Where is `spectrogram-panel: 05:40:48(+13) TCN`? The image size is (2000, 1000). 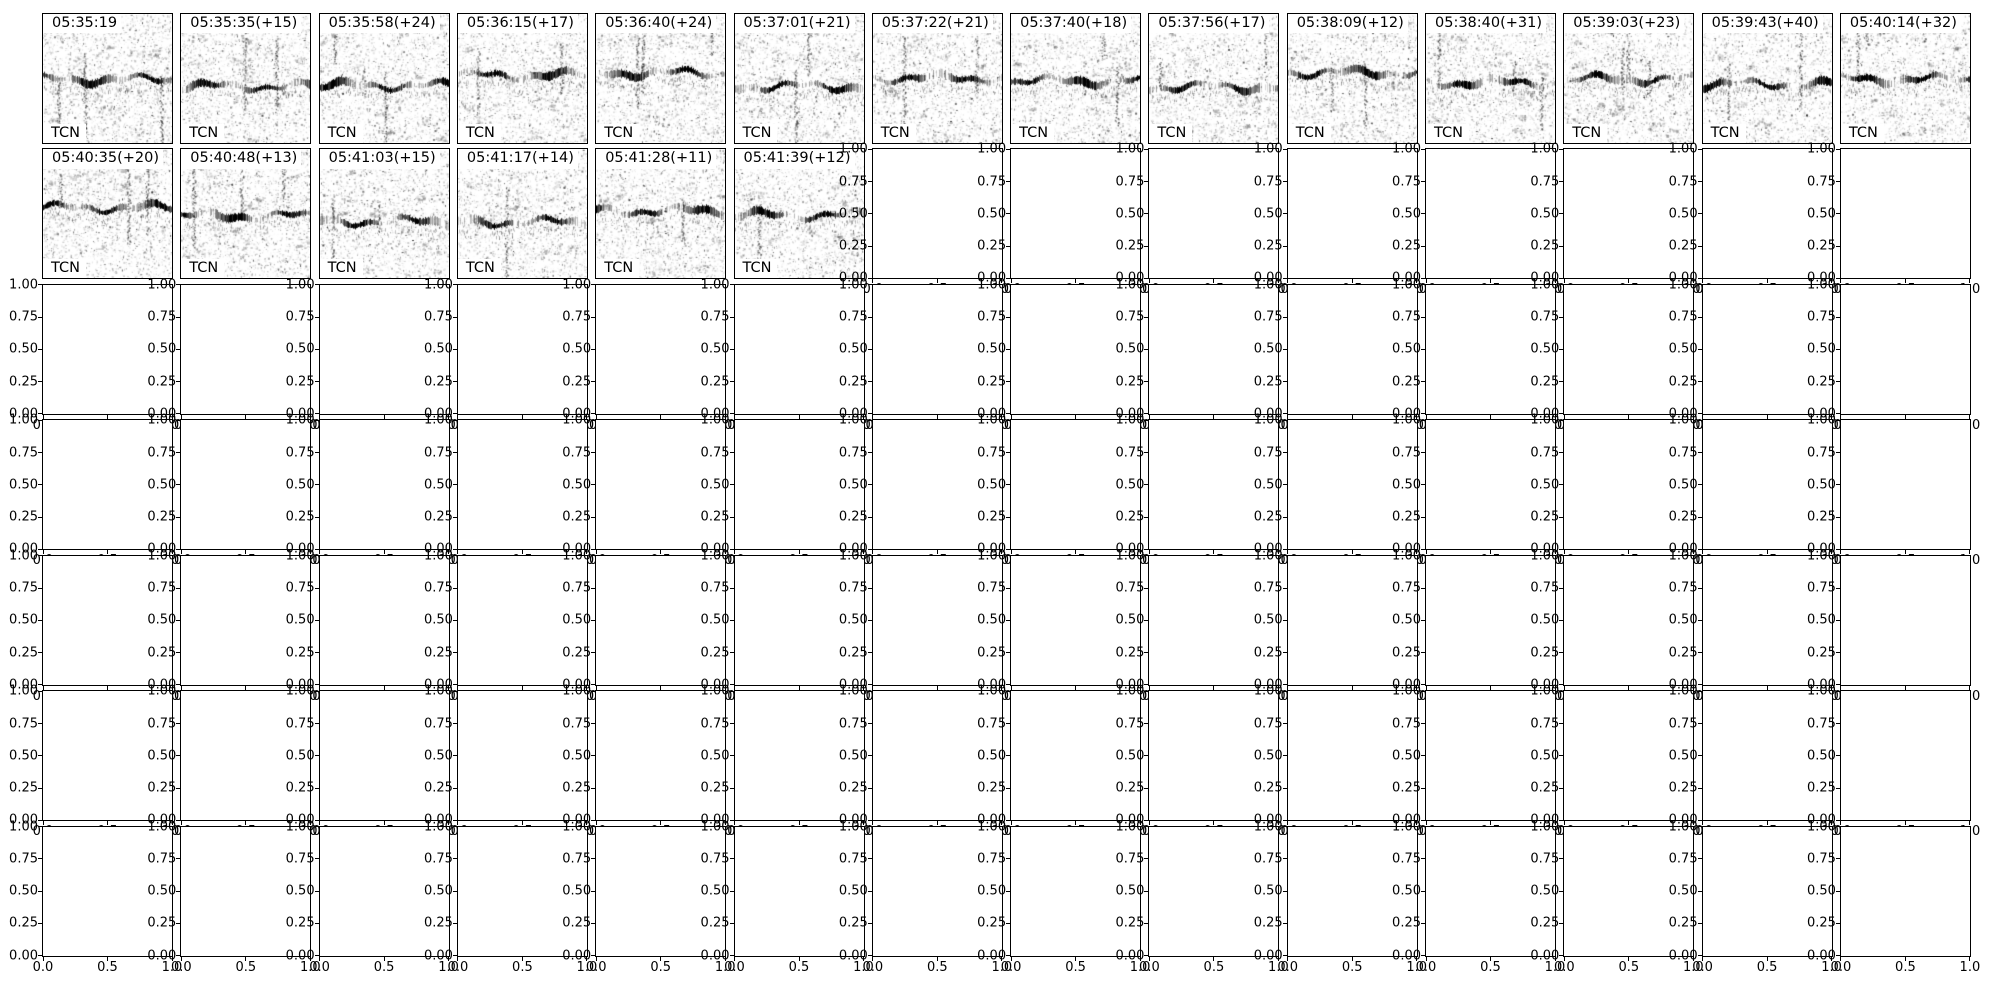 spectrogram-panel: 05:40:48(+13) TCN is located at coordinates (246, 214).